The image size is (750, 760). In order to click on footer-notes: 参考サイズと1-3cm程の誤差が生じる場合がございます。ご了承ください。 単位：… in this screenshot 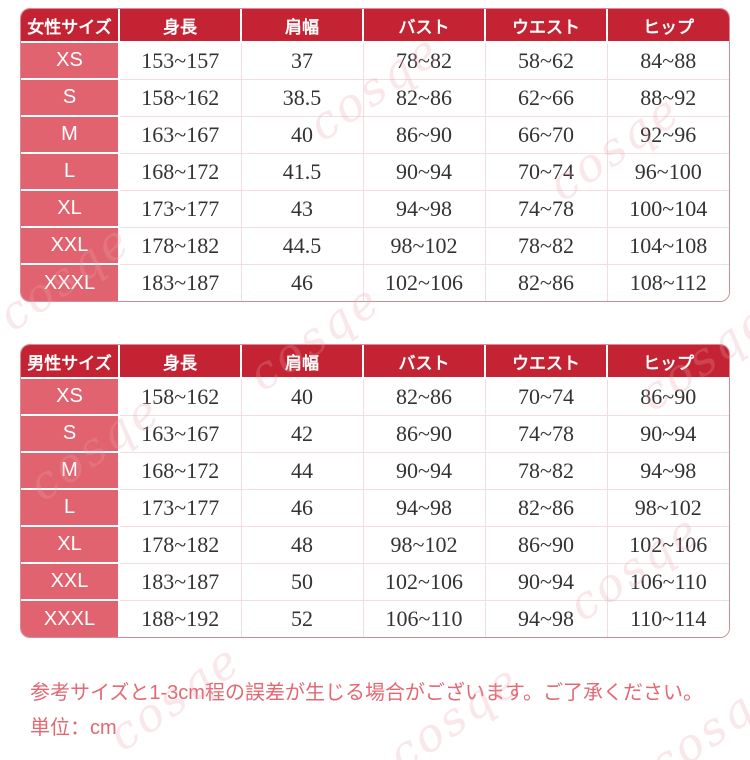, I will do `click(380, 711)`.